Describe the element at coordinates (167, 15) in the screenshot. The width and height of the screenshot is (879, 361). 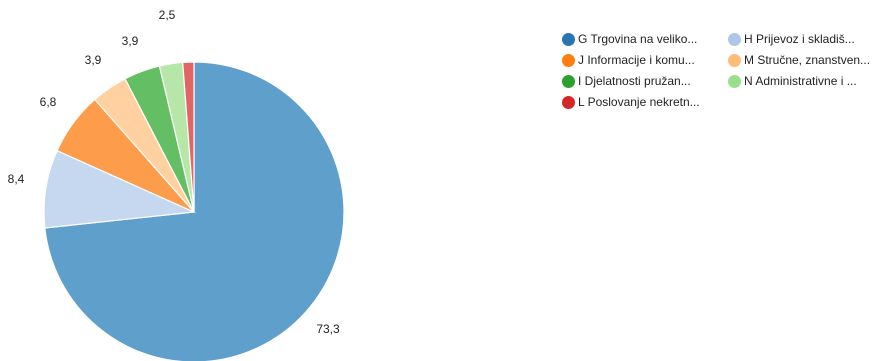
I see `pie-data-label-6: 2,5` at that location.